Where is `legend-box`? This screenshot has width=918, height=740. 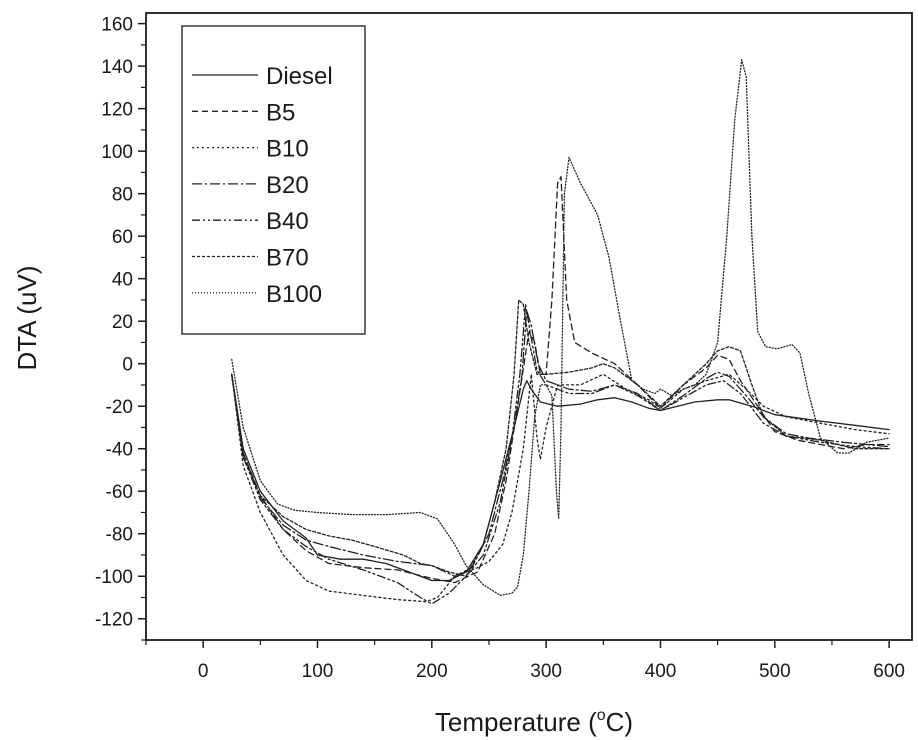 legend-box is located at coordinates (273, 180).